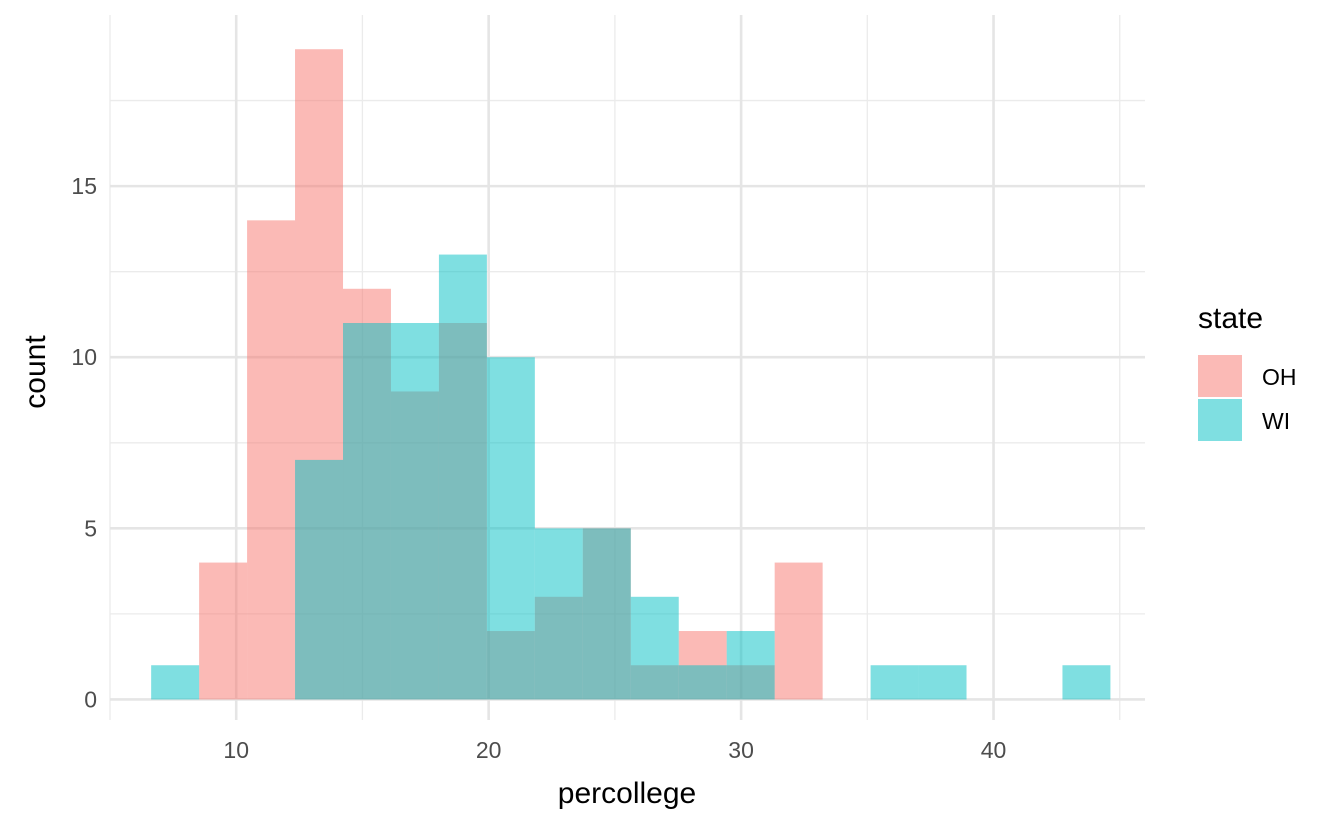  What do you see at coordinates (90, 699) in the screenshot?
I see `y-tick-label: 0` at bounding box center [90, 699].